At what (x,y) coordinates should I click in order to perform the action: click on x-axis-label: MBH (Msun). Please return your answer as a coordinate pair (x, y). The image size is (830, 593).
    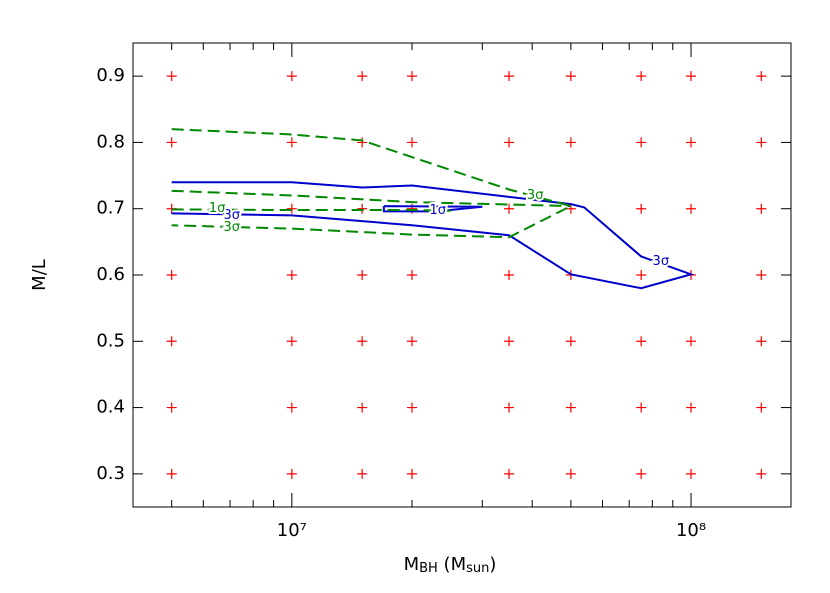
    Looking at the image, I should click on (450, 565).